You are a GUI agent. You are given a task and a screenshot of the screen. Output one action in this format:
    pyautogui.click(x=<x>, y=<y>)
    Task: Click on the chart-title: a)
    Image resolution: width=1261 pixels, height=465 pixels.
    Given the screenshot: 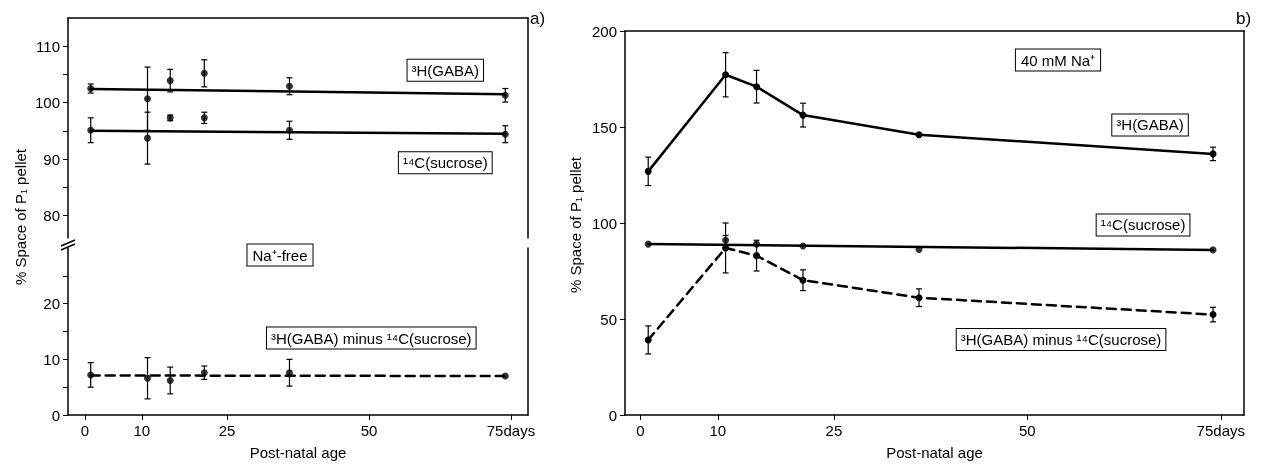 What is the action you would take?
    pyautogui.click(x=538, y=18)
    